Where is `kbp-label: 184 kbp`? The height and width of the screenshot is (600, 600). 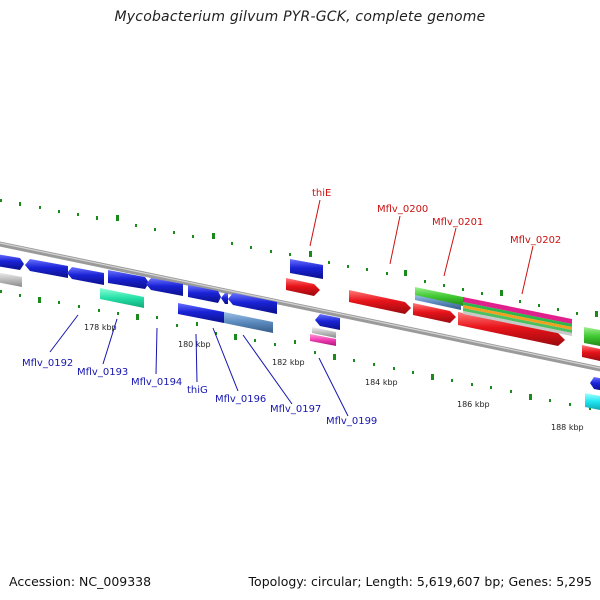 kbp-label: 184 kbp is located at coordinates (381, 382).